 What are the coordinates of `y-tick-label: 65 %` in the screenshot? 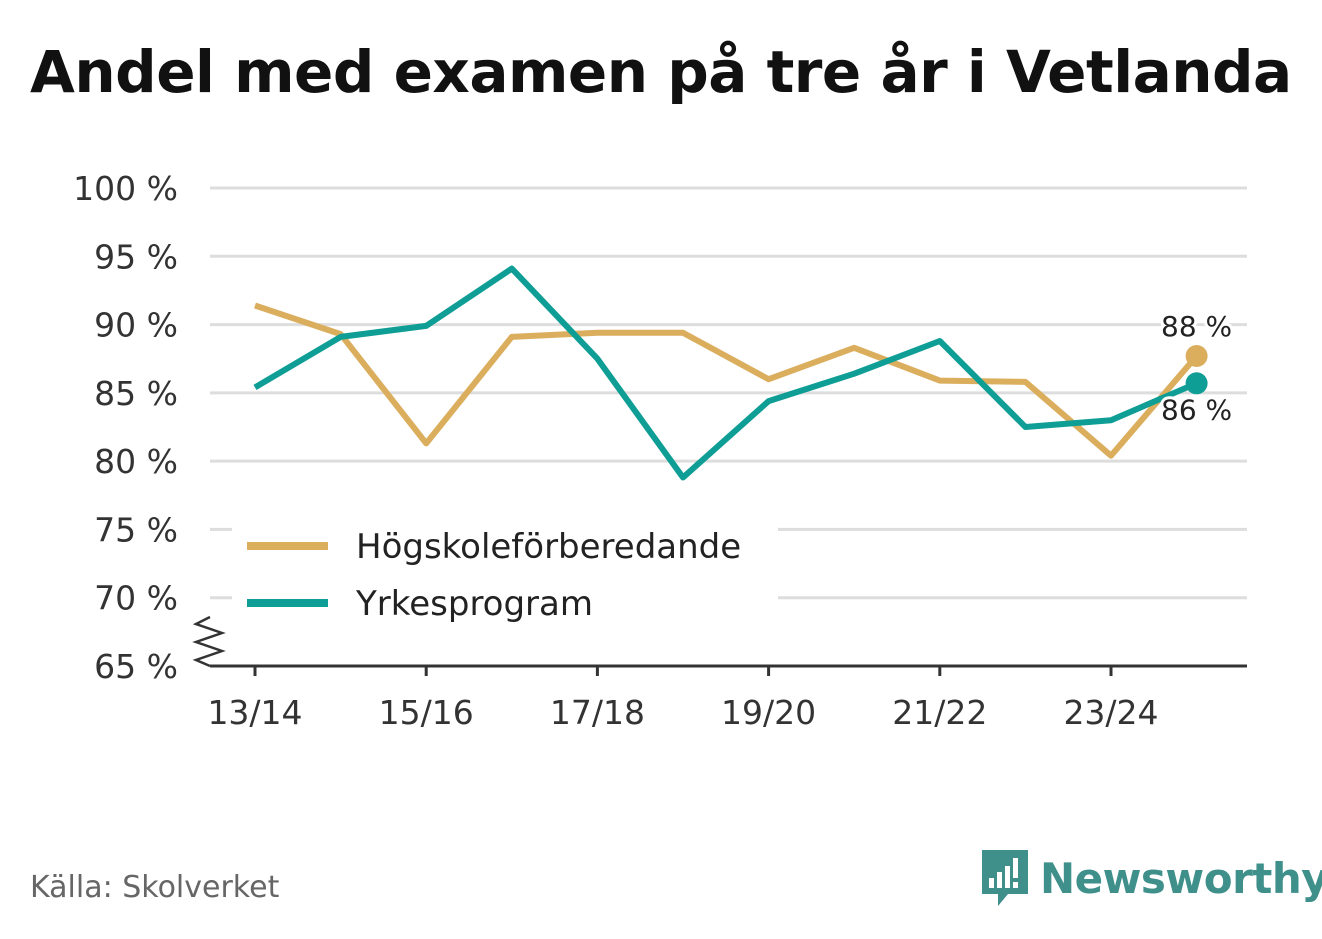 It's located at (136, 666).